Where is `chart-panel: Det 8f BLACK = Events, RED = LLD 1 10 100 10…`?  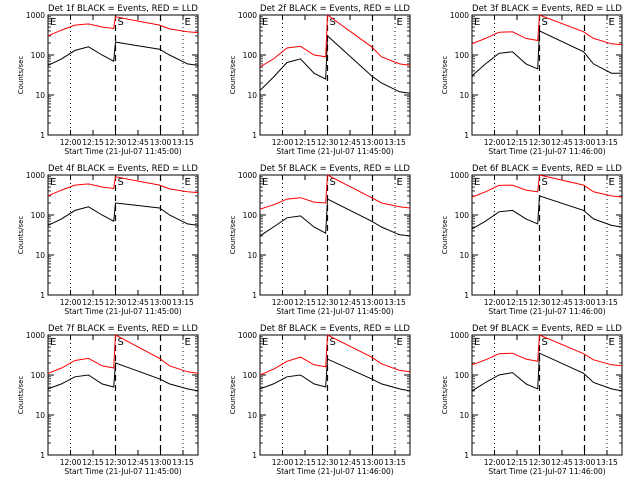 chart-panel: Det 8f BLACK = Events, RED = LLD 1 10 100 10… is located at coordinates (320, 400).